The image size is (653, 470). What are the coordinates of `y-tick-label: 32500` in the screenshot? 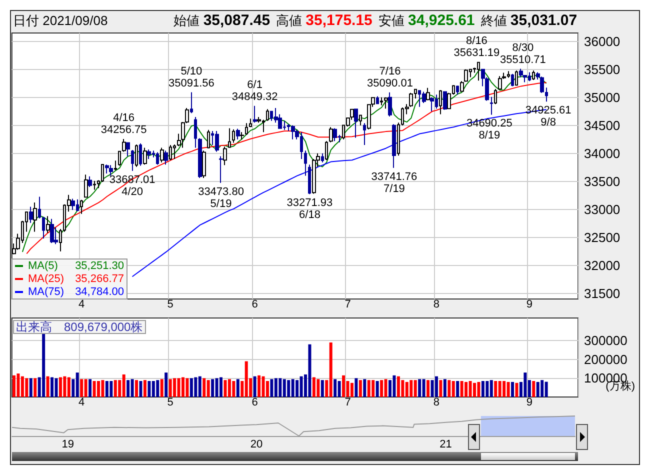 It's located at (602, 237).